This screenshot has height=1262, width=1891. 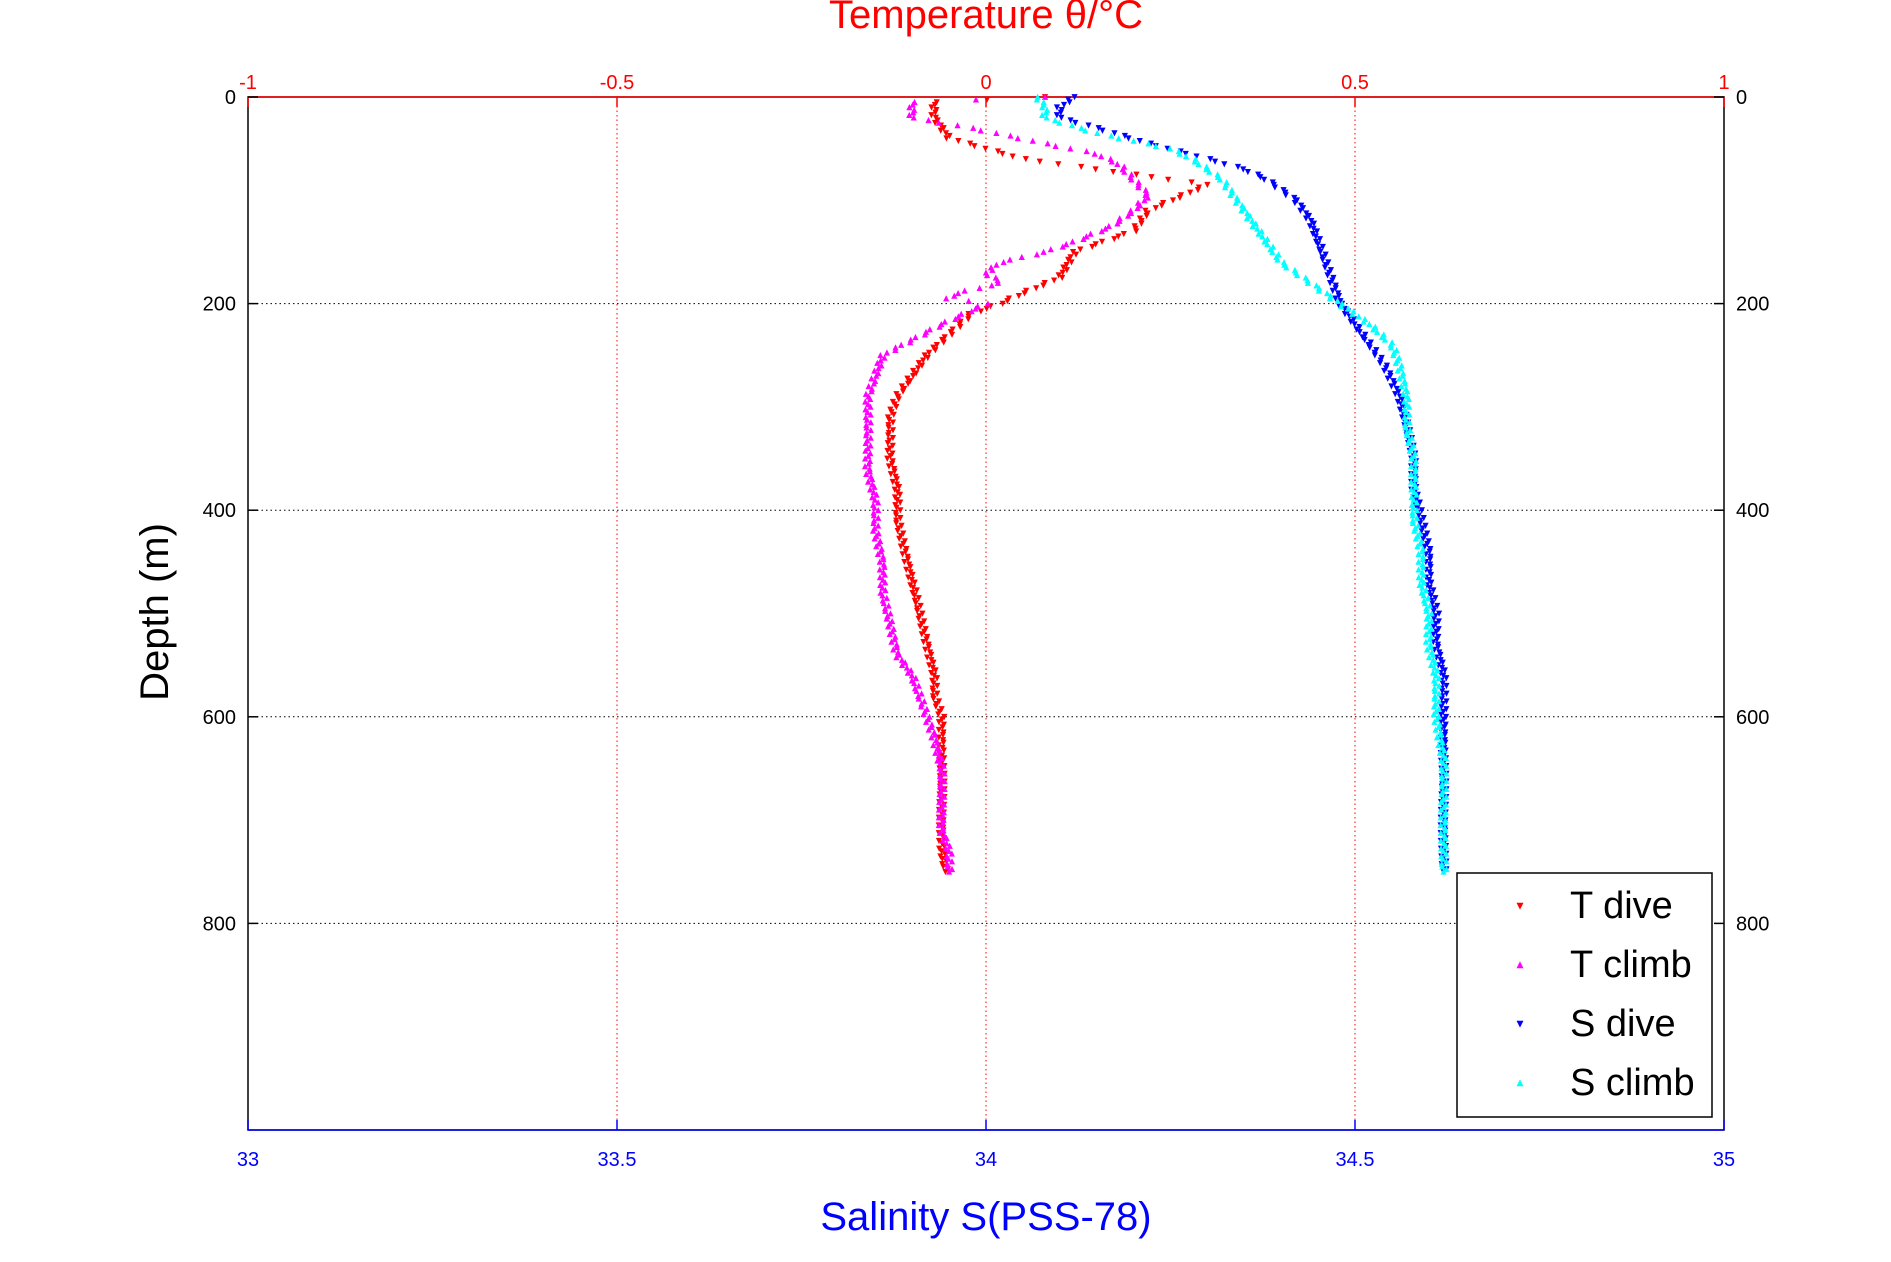 What do you see at coordinates (219, 305) in the screenshot?
I see `y-tick-label-left: 200` at bounding box center [219, 305].